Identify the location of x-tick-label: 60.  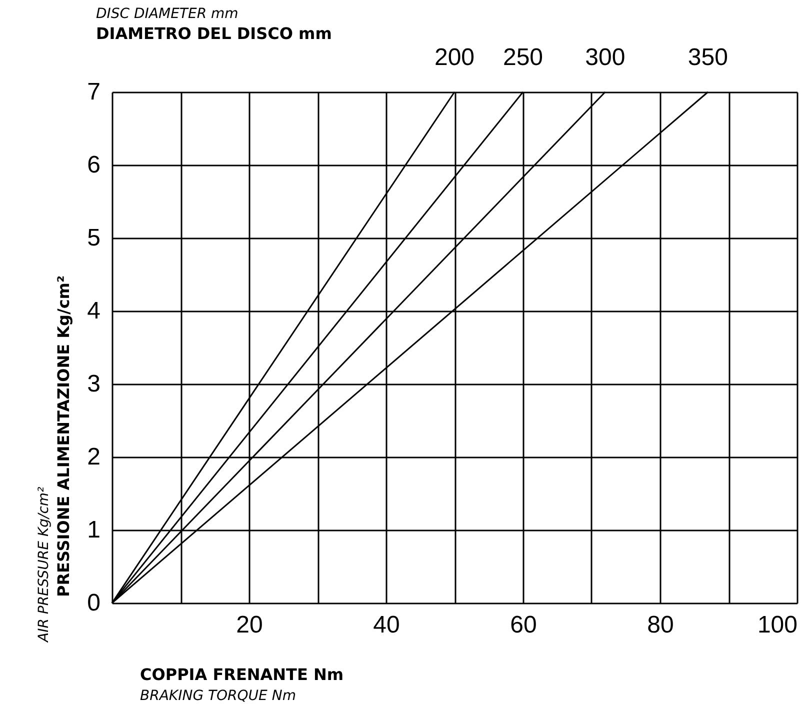
(523, 625).